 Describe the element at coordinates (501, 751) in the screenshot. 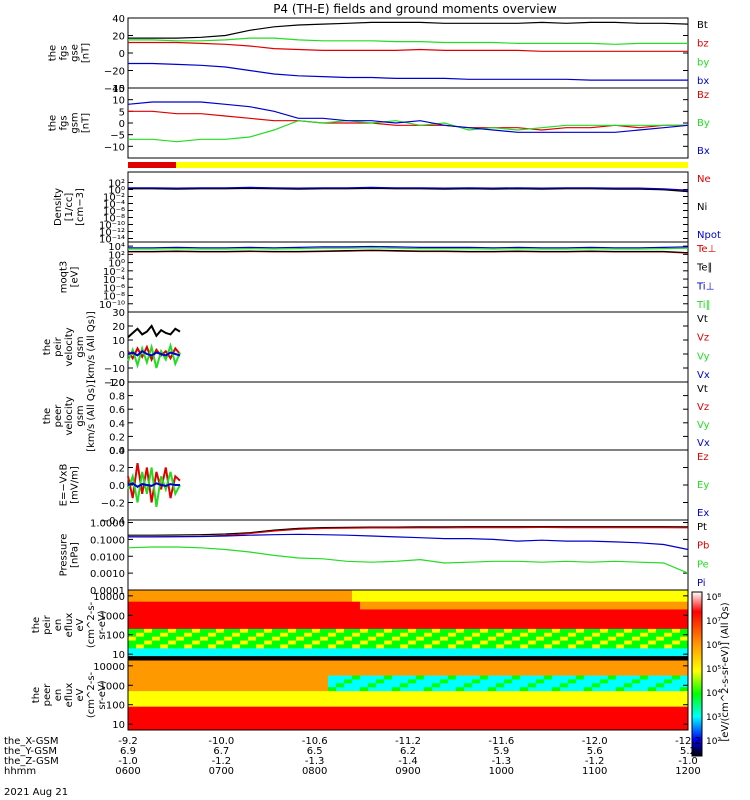

I see `x-tick-label: 5.9` at that location.